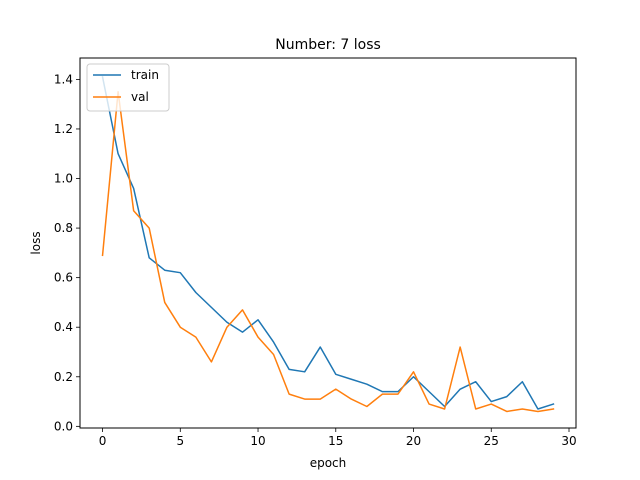 This screenshot has width=640, height=480. I want to click on chart-title: Number: 7 loss, so click(328, 45).